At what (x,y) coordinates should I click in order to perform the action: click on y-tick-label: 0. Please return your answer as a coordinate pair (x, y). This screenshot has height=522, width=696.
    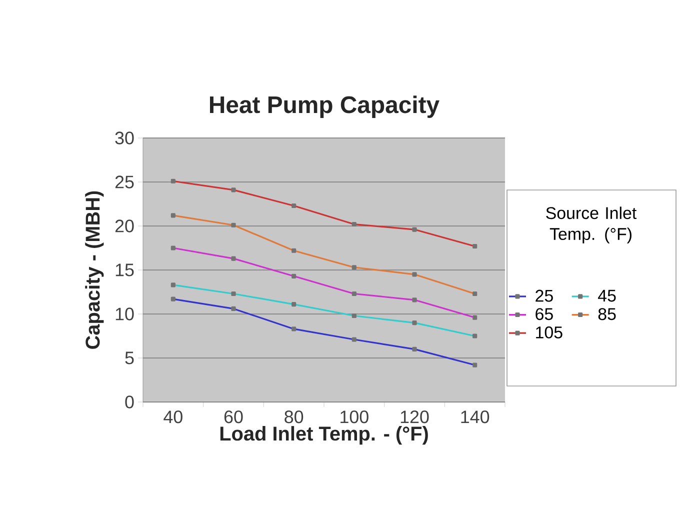
    Looking at the image, I should click on (129, 402).